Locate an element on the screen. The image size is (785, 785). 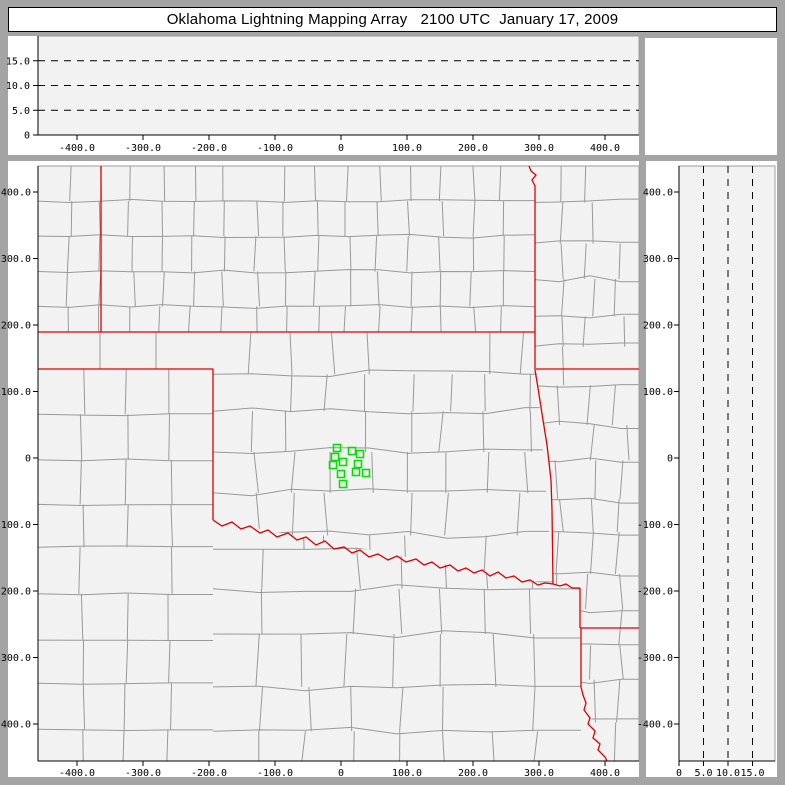
corner-box is located at coordinates (711, 96).